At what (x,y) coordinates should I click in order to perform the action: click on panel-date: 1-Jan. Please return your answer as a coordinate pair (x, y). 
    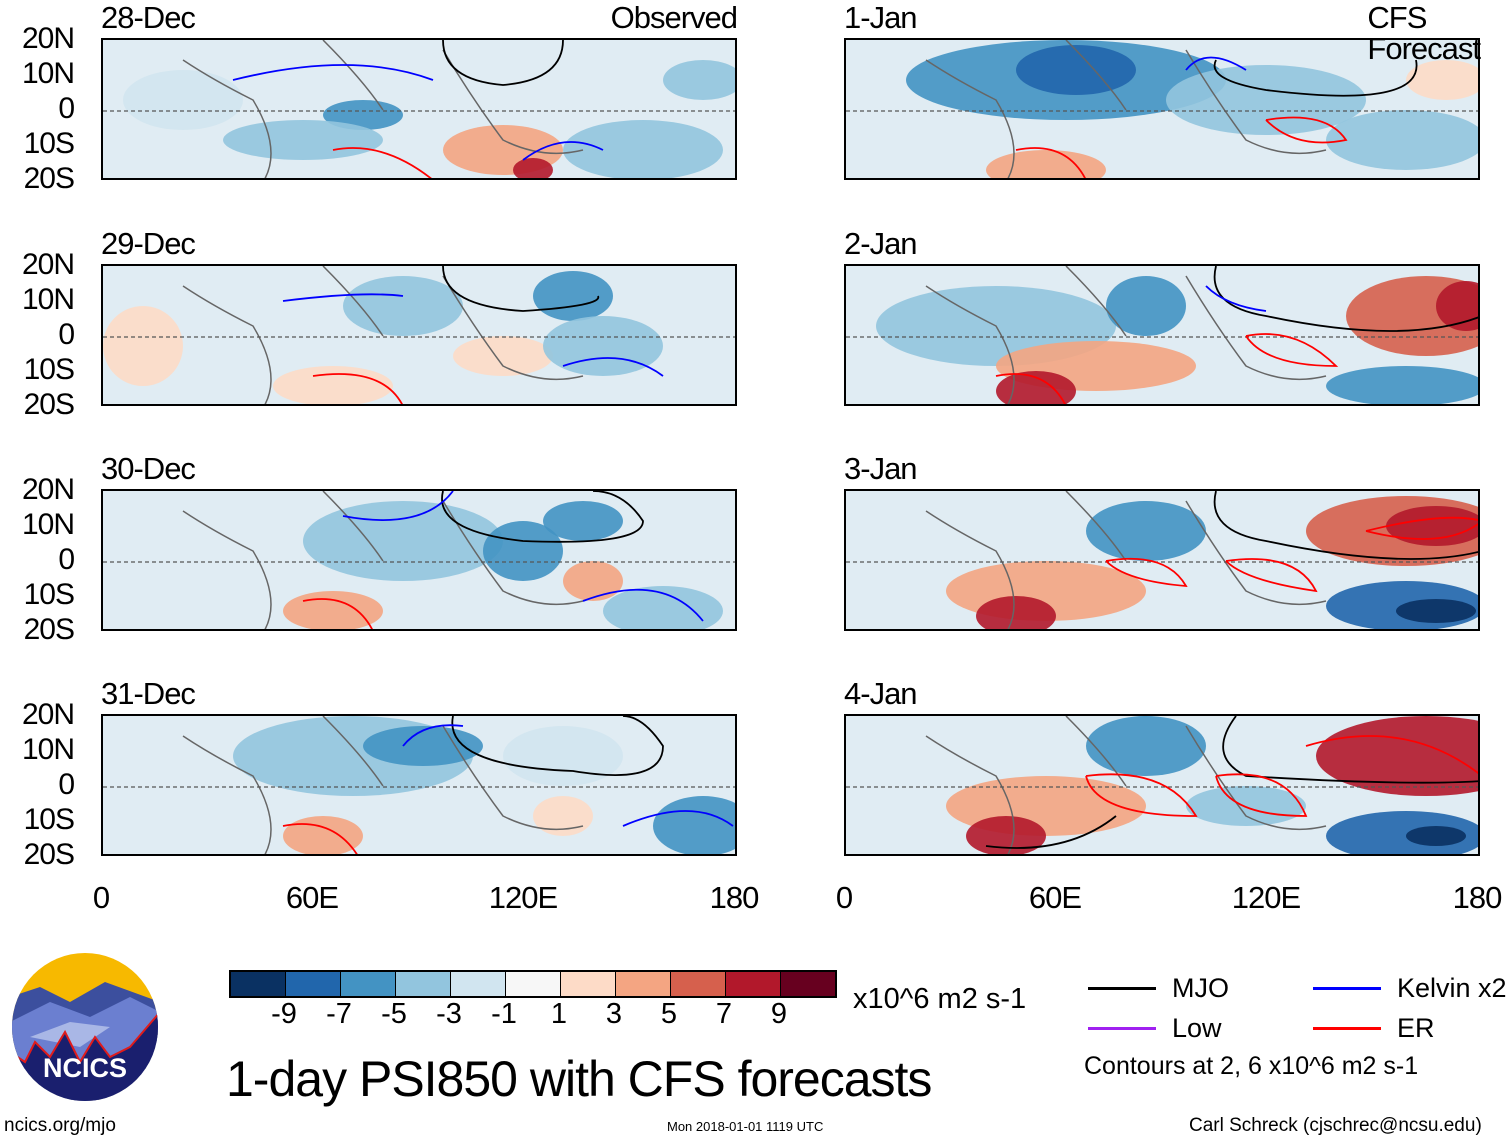
    Looking at the image, I should click on (881, 17).